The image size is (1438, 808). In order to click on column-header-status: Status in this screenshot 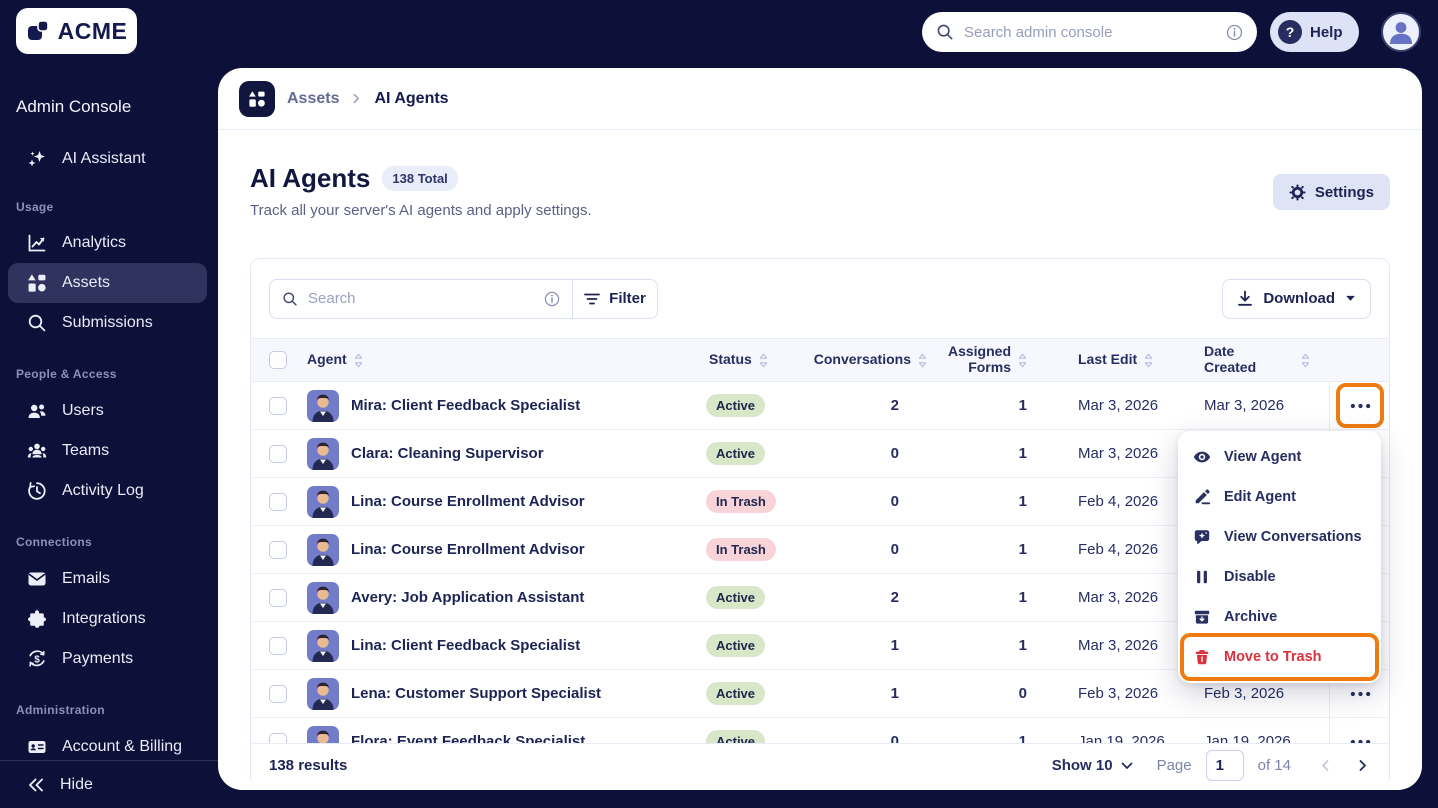, I will do `click(762, 360)`.